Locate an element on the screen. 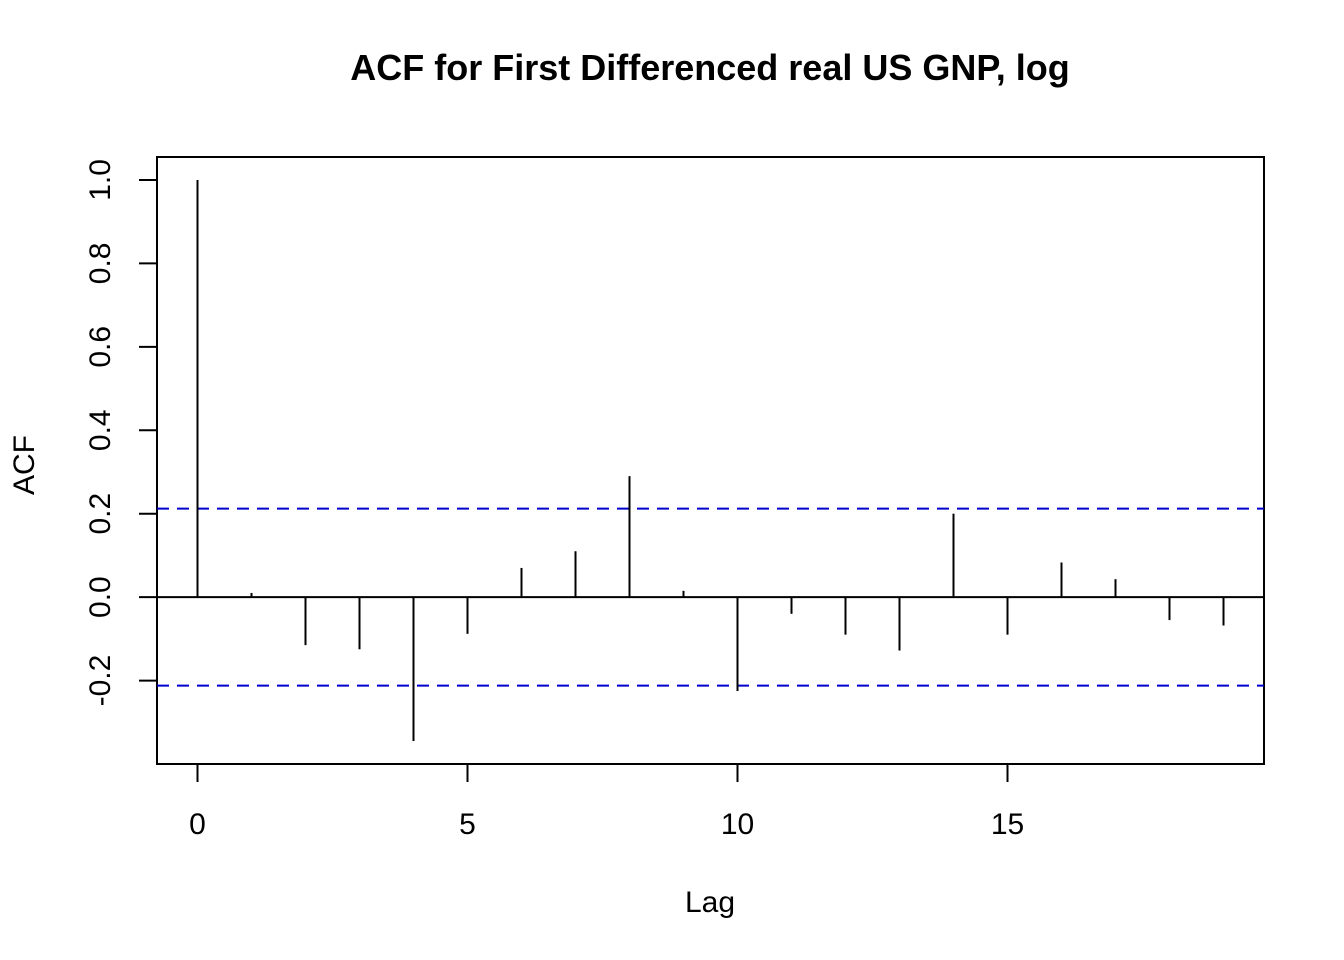  x-axis: 0 5 10 15 is located at coordinates (606, 802).